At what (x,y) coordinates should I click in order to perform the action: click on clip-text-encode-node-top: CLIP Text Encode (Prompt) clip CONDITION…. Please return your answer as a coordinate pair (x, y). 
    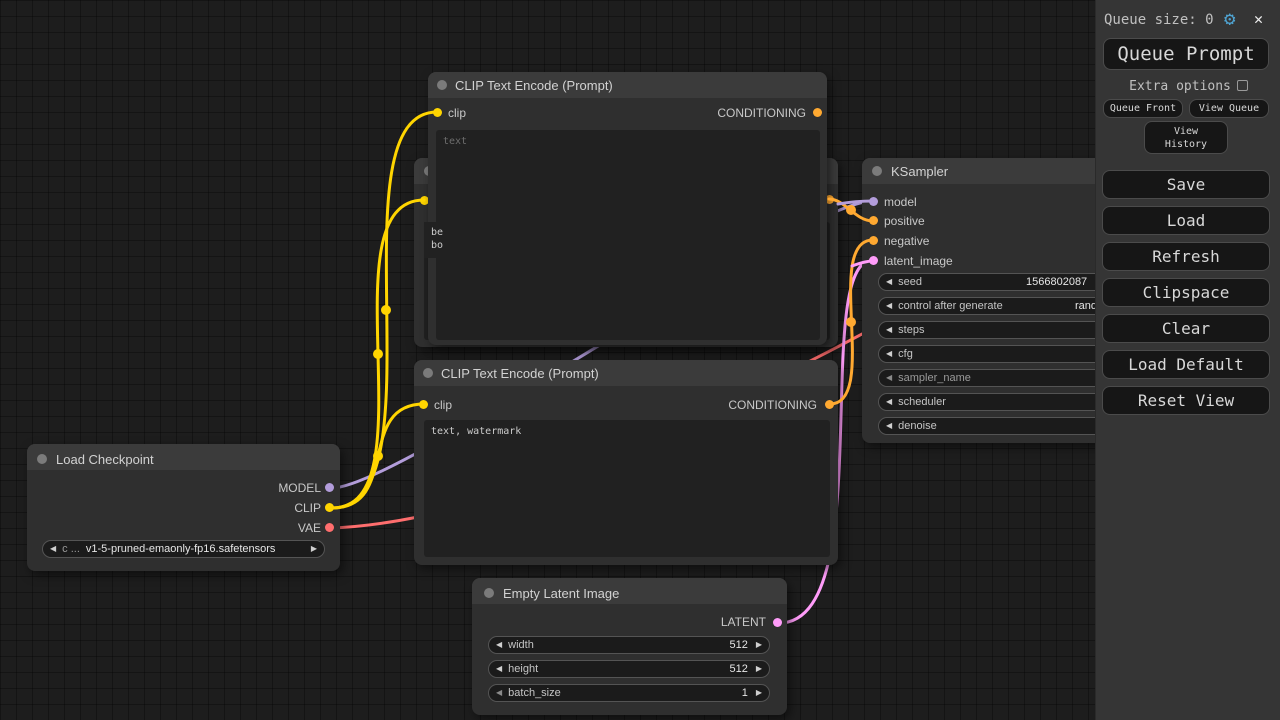
    Looking at the image, I should click on (627, 208).